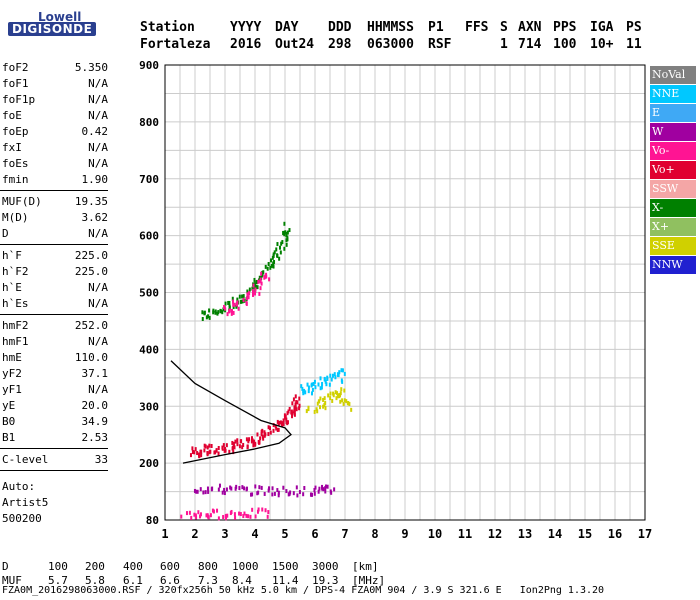  What do you see at coordinates (149, 122) in the screenshot?
I see `y-tick-label: 800` at bounding box center [149, 122].